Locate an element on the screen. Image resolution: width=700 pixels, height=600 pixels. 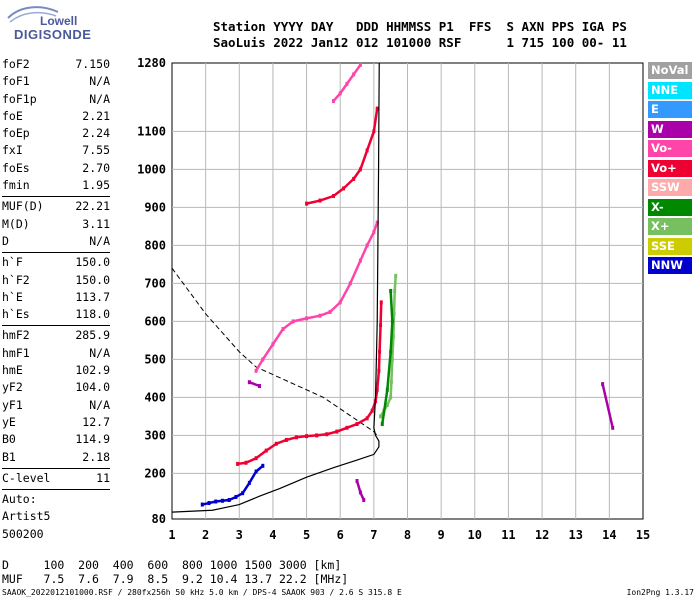
param-row: h`Es 118.0 is located at coordinates (56, 315).